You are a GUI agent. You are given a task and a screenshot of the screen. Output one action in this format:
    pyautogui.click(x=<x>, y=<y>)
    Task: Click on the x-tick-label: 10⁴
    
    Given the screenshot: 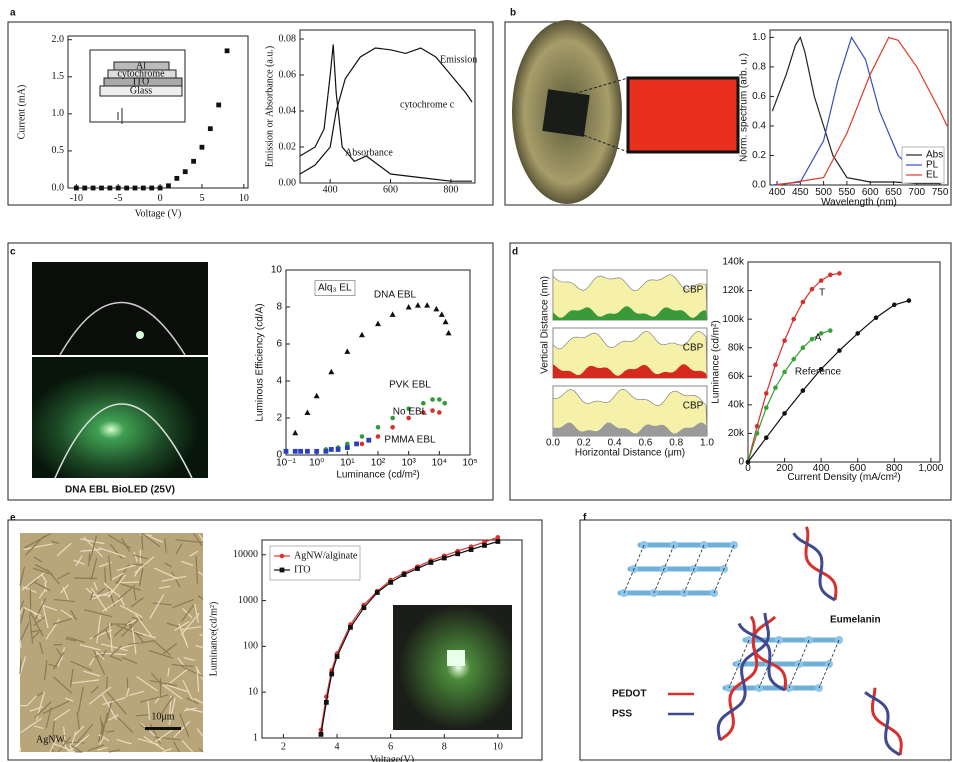 What is the action you would take?
    pyautogui.click(x=439, y=463)
    